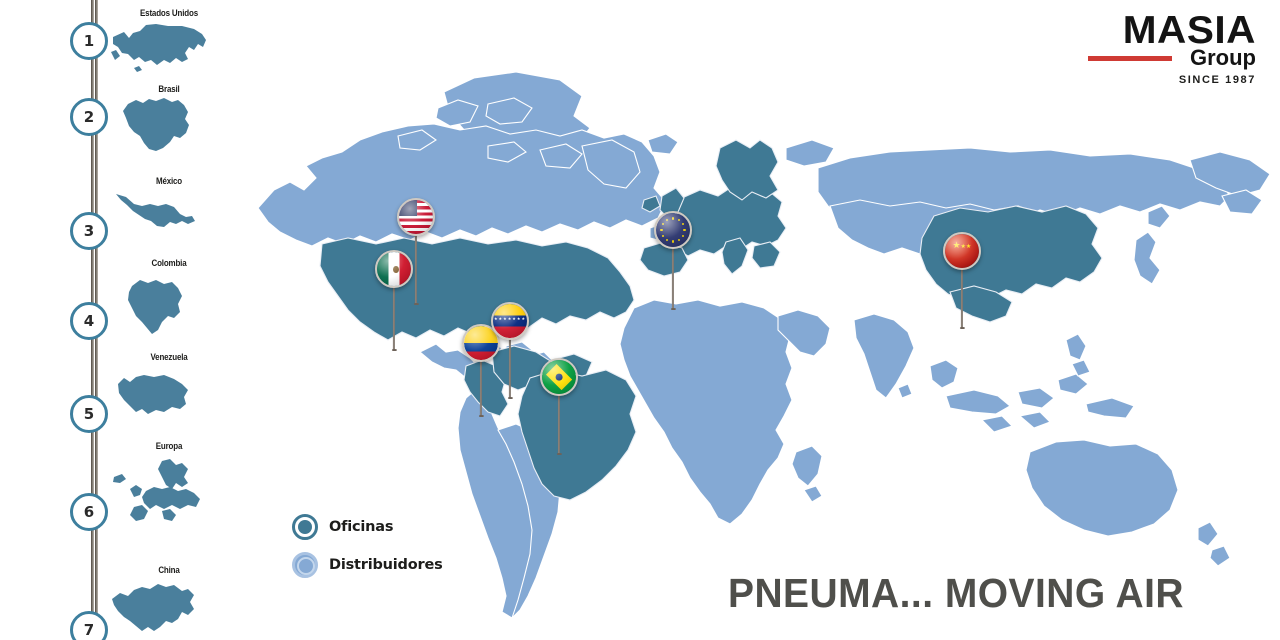  I want to click on map-pin-europa, so click(673, 260).